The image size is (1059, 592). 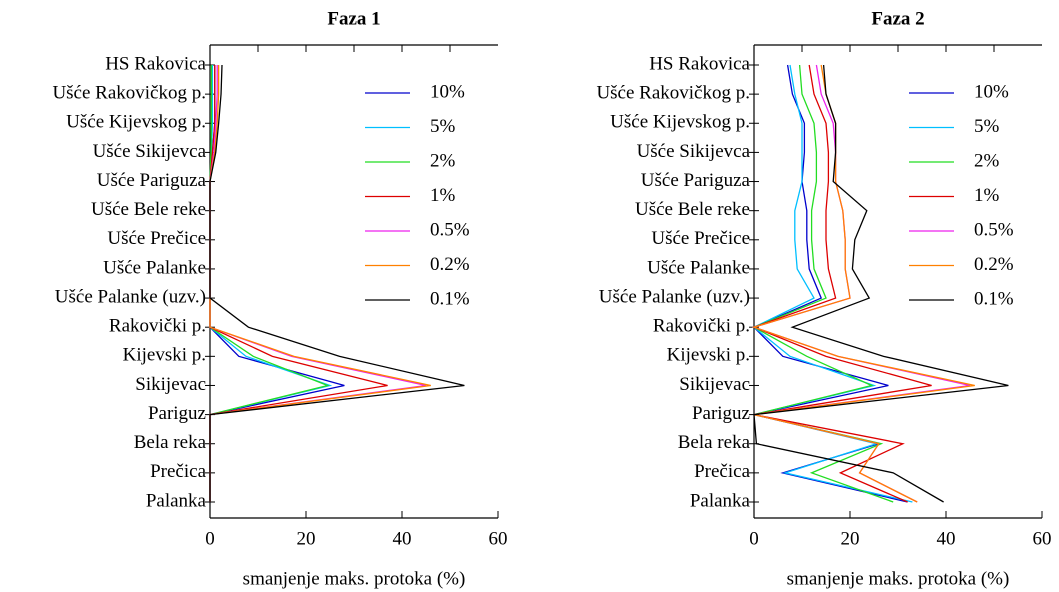 What do you see at coordinates (897, 18) in the screenshot?
I see `chart-title: Faza 2` at bounding box center [897, 18].